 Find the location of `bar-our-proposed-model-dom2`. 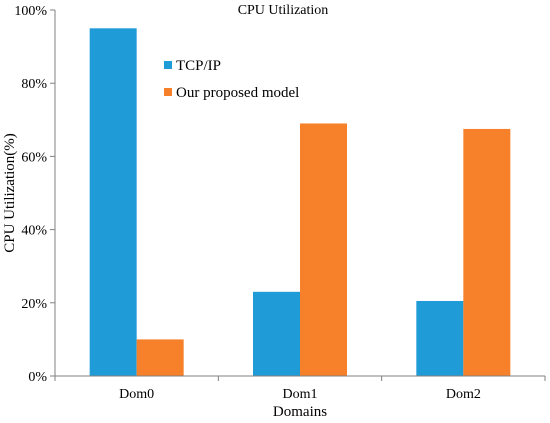

bar-our-proposed-model-dom2 is located at coordinates (487, 252).